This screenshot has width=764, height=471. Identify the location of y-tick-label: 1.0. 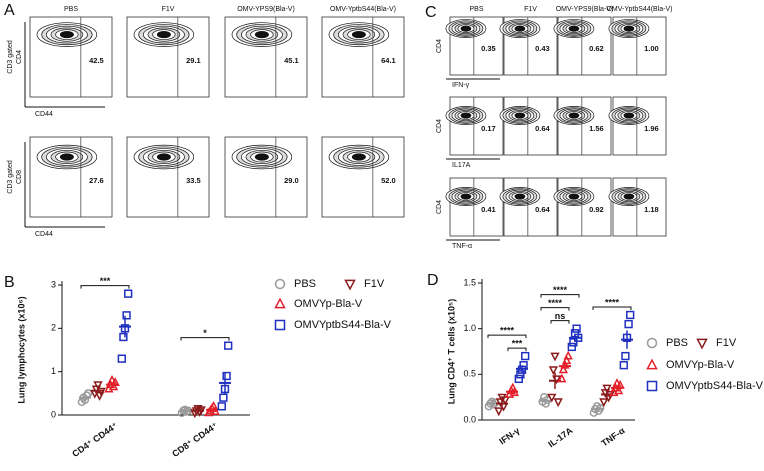
(469, 328).